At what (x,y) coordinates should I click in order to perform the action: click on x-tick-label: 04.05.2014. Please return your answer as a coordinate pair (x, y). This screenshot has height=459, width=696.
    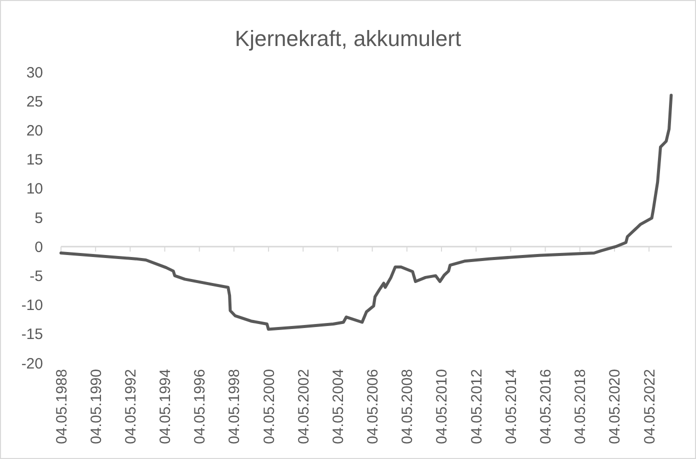
    Looking at the image, I should click on (511, 406).